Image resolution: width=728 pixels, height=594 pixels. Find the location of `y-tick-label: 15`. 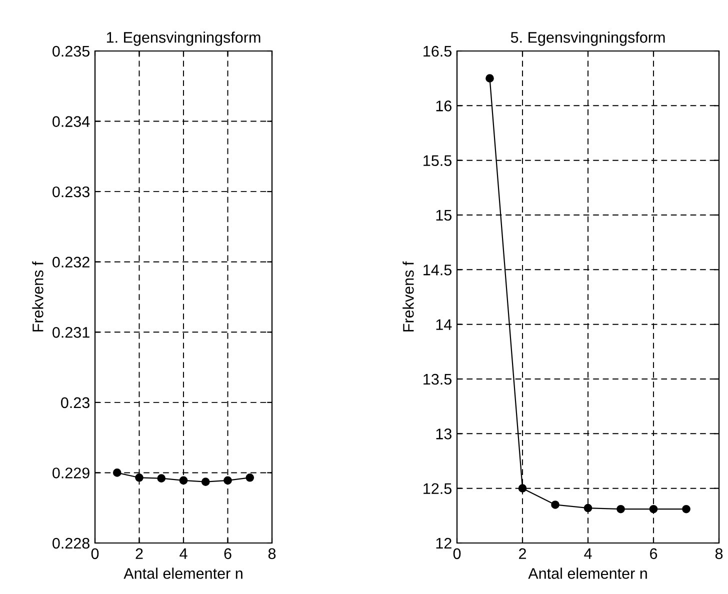

y-tick-label: 15 is located at coordinates (444, 215).